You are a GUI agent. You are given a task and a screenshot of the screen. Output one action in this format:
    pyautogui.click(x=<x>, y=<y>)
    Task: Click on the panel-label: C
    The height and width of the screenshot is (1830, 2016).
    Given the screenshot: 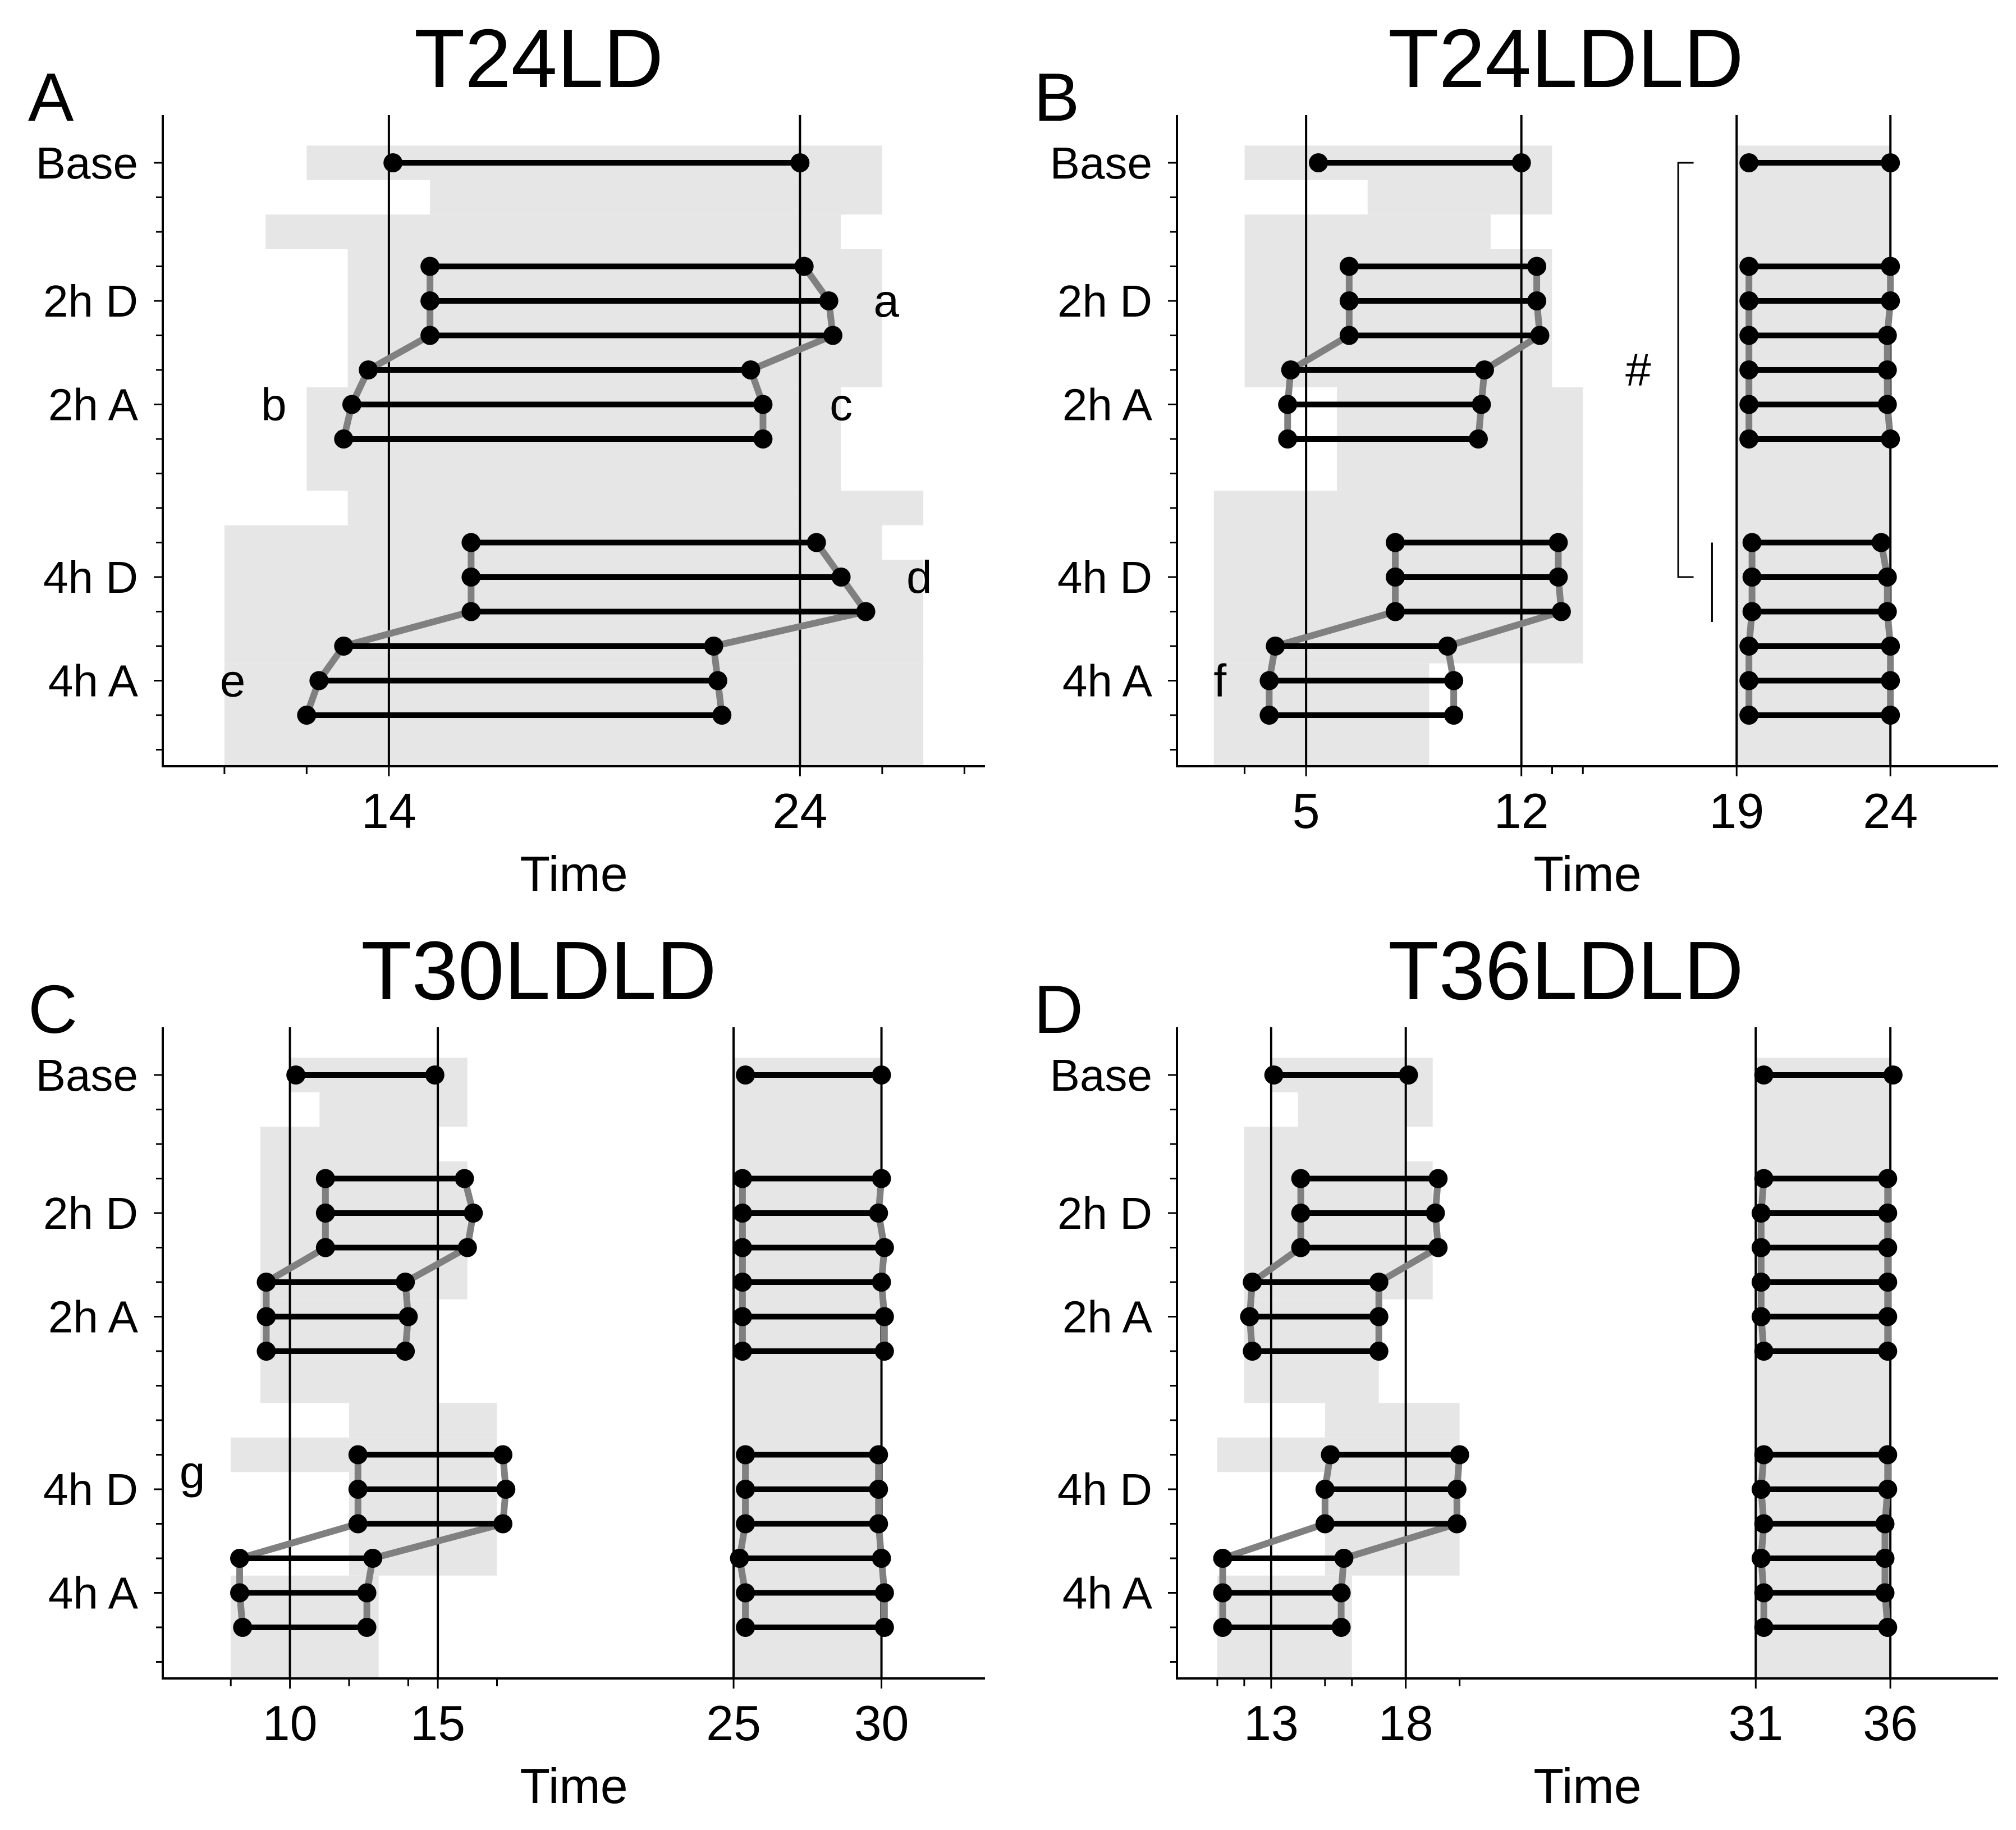 What is the action you would take?
    pyautogui.click(x=53, y=1009)
    